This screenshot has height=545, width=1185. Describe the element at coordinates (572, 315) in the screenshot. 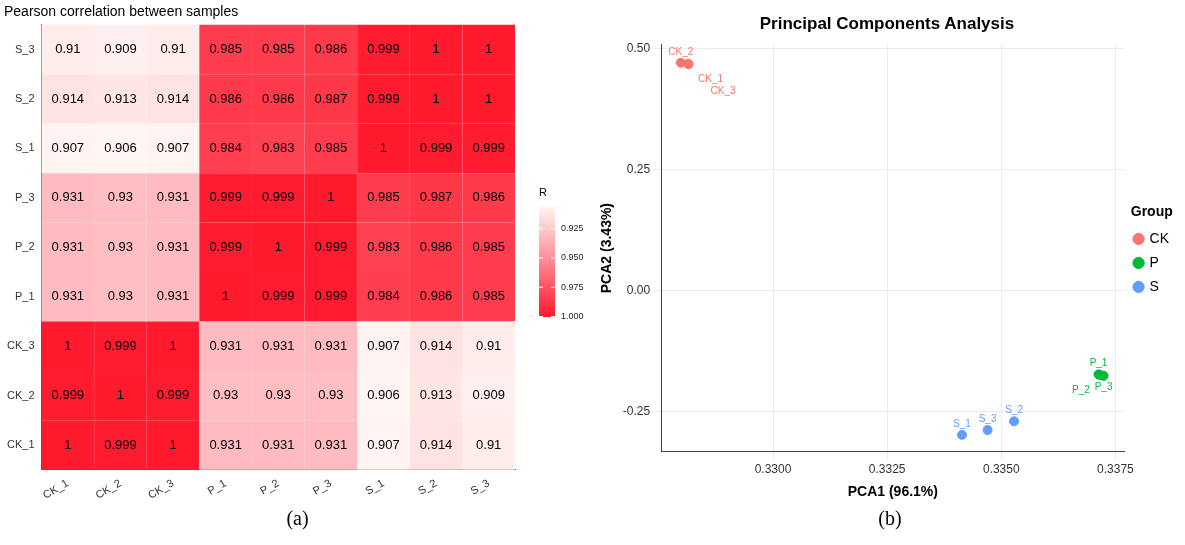

I see `color-bar-label: 1.000` at that location.